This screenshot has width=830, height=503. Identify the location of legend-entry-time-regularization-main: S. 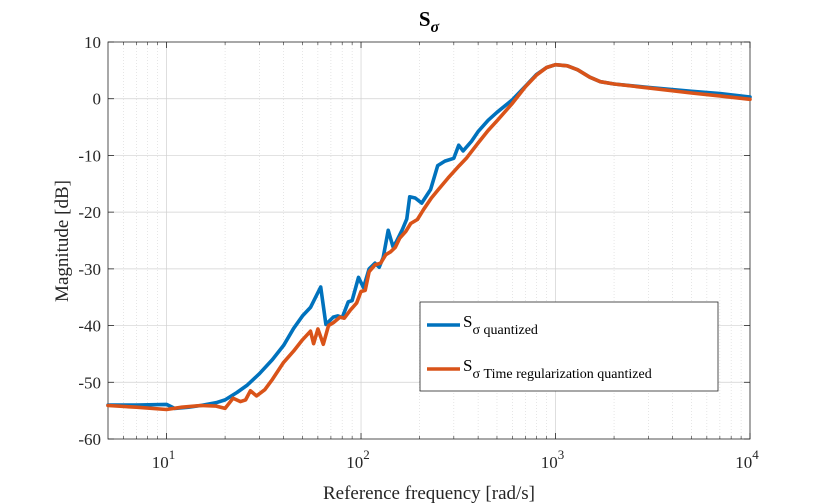
(467, 365).